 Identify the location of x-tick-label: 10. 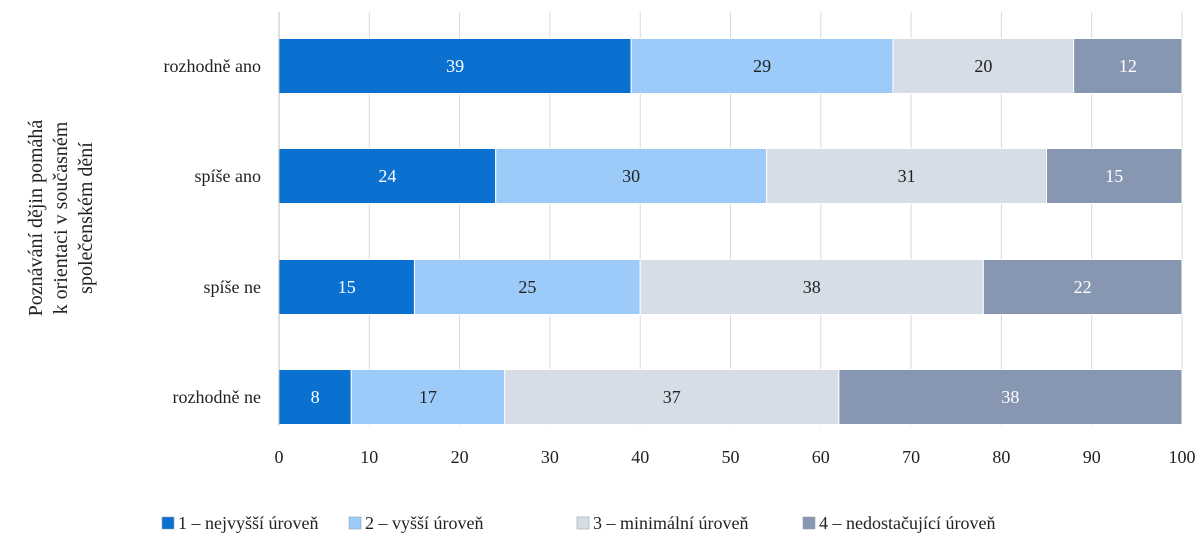
(369, 457).